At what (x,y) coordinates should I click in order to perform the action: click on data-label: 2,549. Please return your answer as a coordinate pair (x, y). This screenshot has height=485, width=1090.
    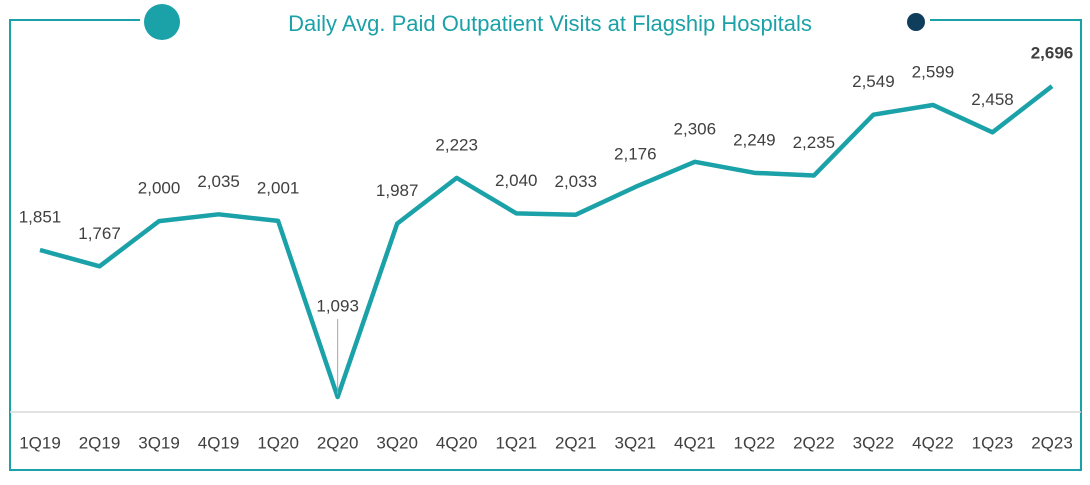
    Looking at the image, I should click on (873, 81).